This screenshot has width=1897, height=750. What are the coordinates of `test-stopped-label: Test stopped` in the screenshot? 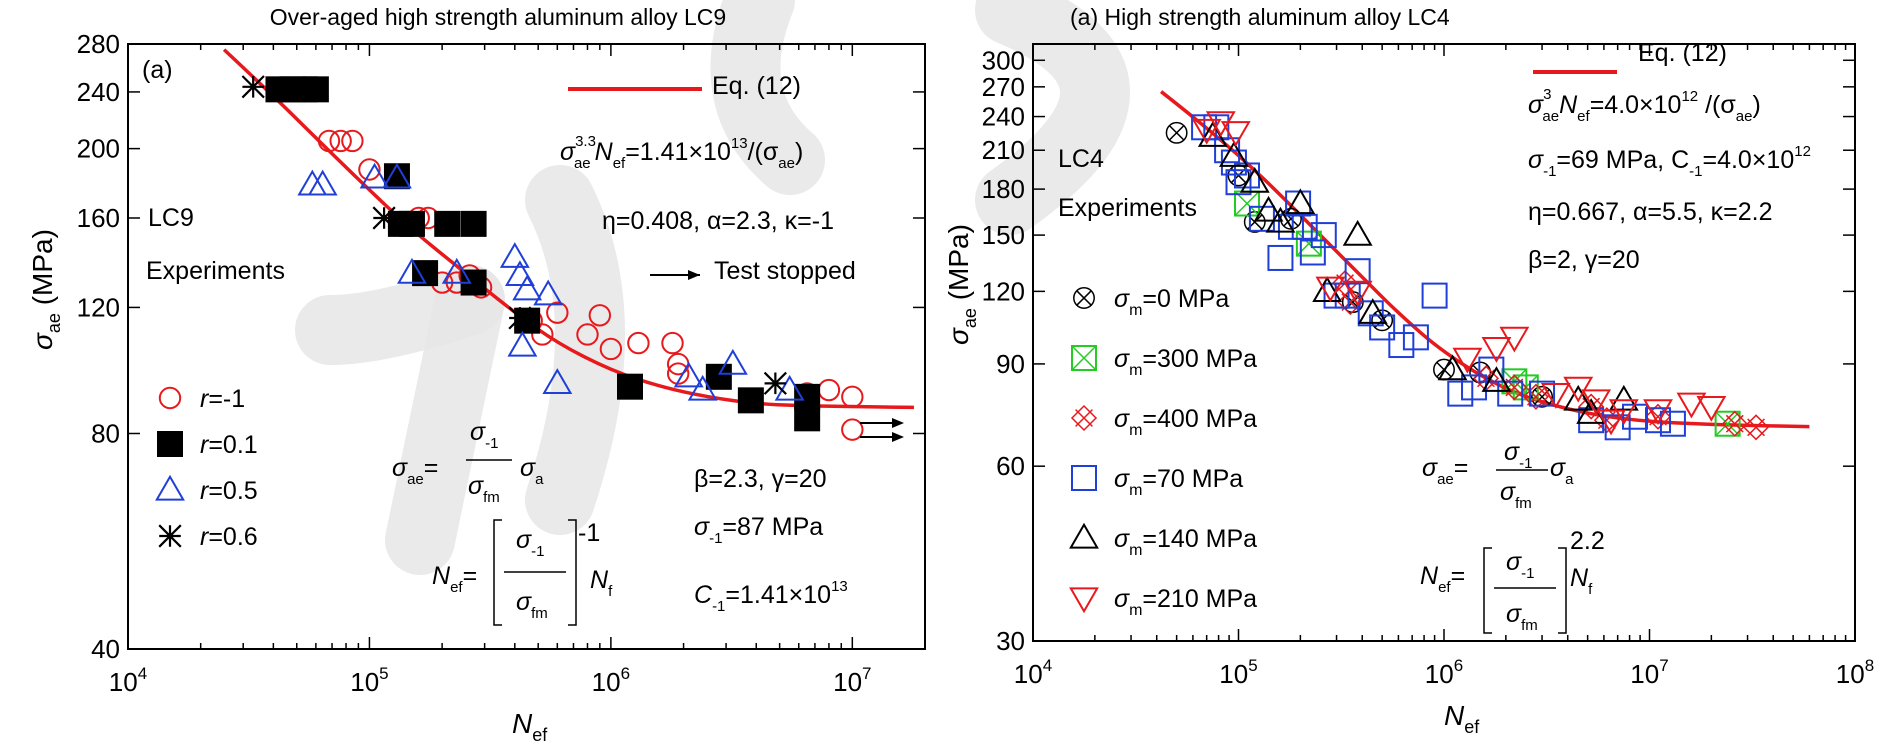 It's located at (785, 271).